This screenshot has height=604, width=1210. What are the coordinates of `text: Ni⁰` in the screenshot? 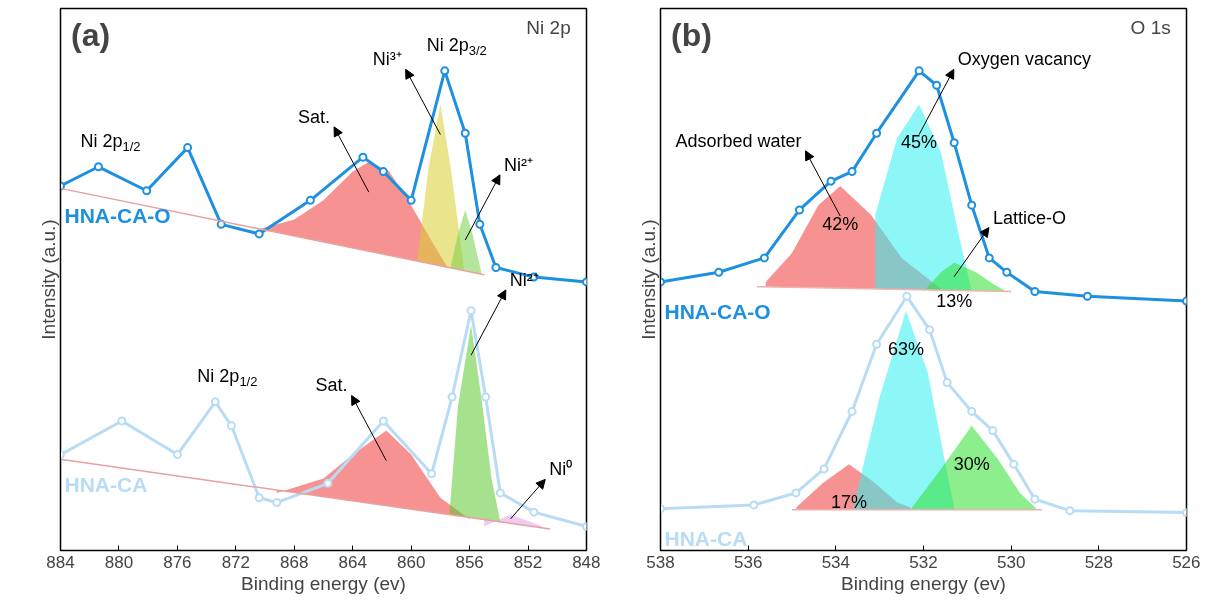 It's located at (561, 469).